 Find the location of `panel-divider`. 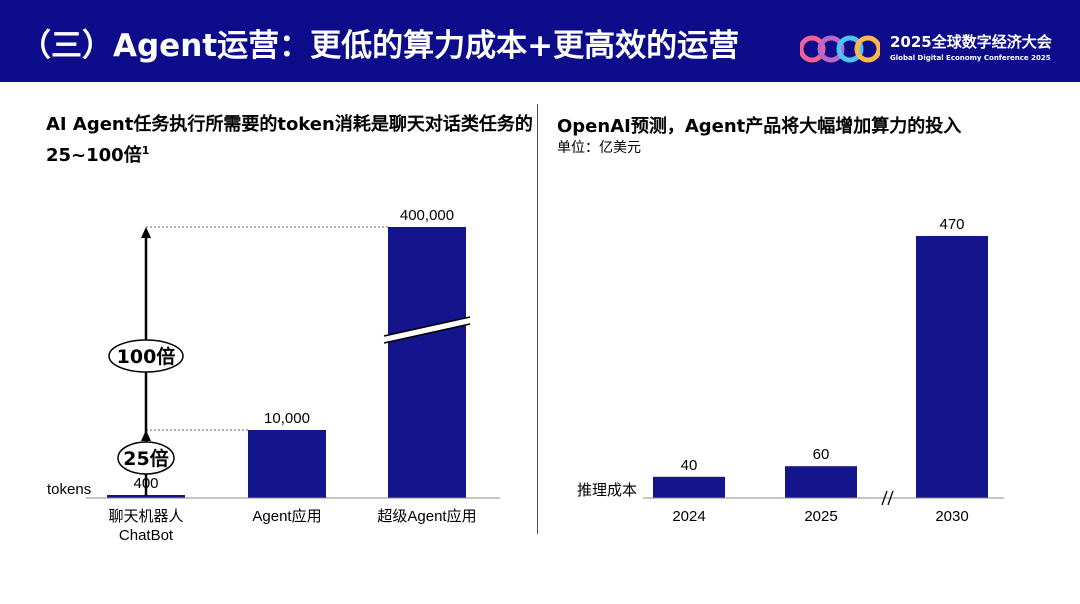

panel-divider is located at coordinates (537, 319).